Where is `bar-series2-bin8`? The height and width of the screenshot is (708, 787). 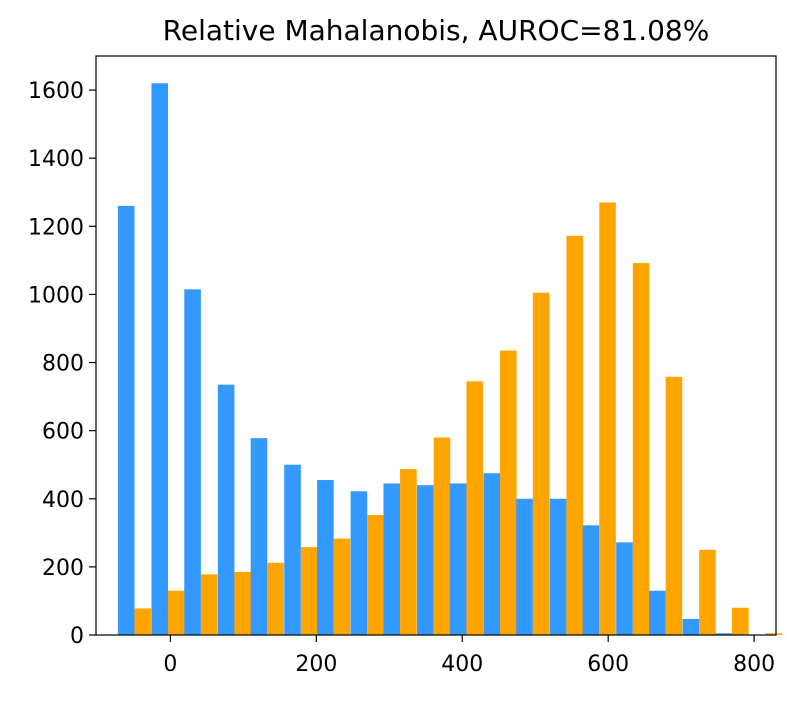 bar-series2-bin8 is located at coordinates (408, 552).